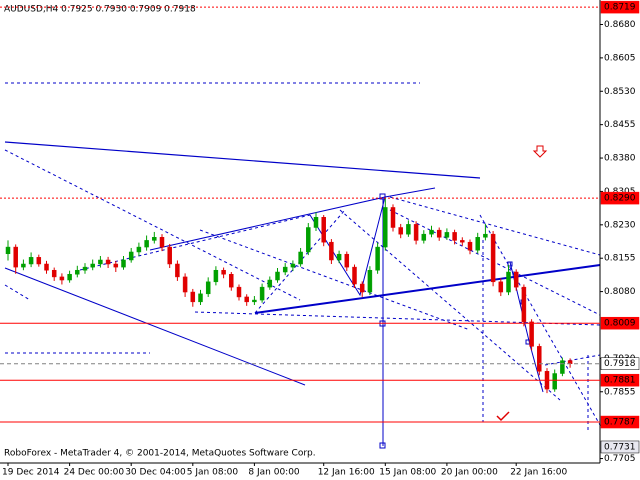 Image resolution: width=640 pixels, height=480 pixels. What do you see at coordinates (620, 92) in the screenshot?
I see `y-tick-label: 0.8530` at bounding box center [620, 92].